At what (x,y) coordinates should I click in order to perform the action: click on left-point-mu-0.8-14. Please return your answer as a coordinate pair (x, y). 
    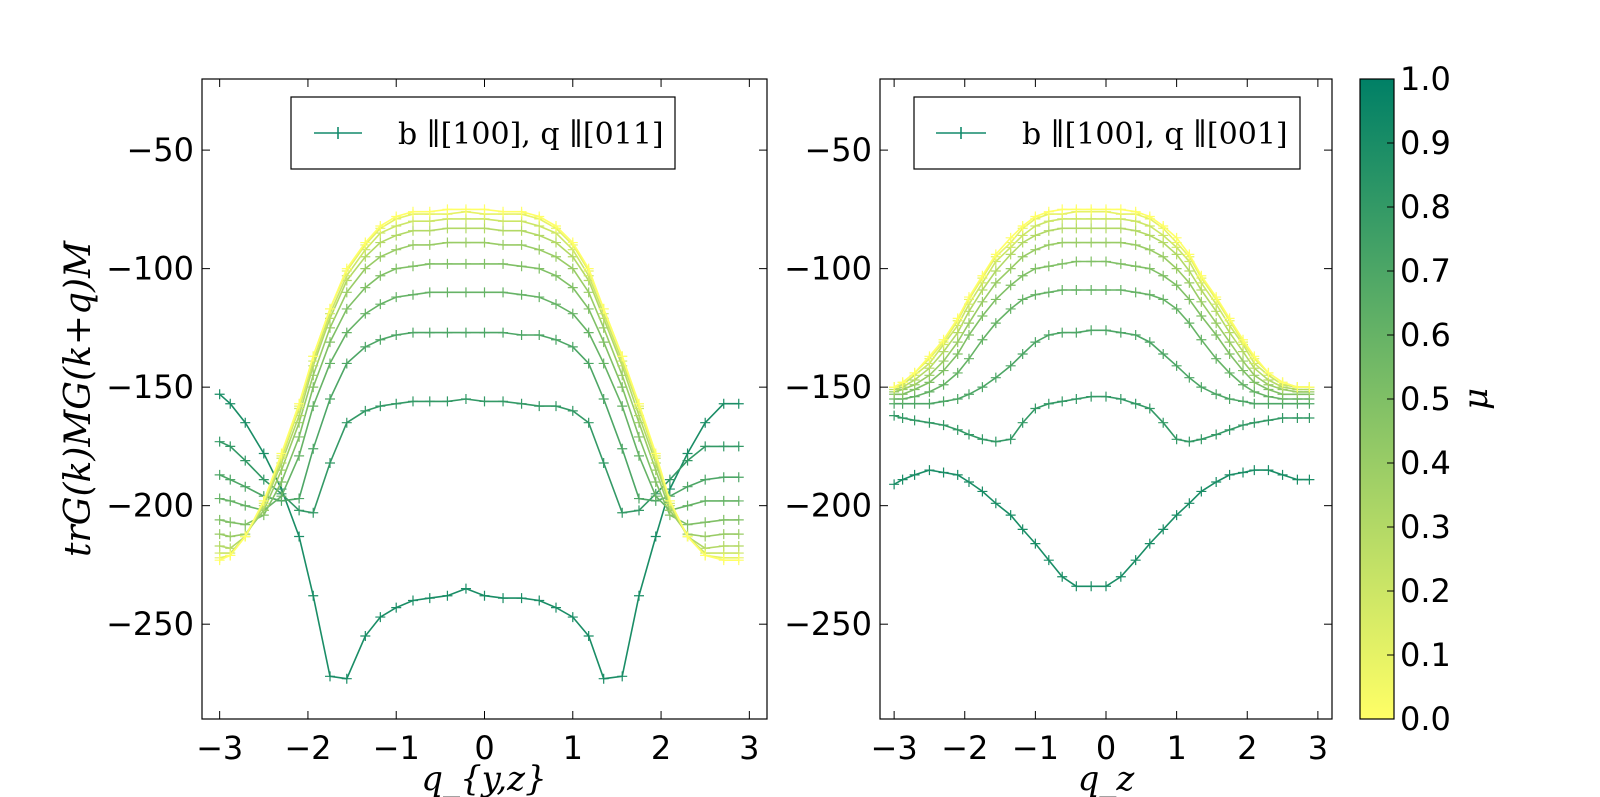
    Looking at the image, I should click on (447, 401).